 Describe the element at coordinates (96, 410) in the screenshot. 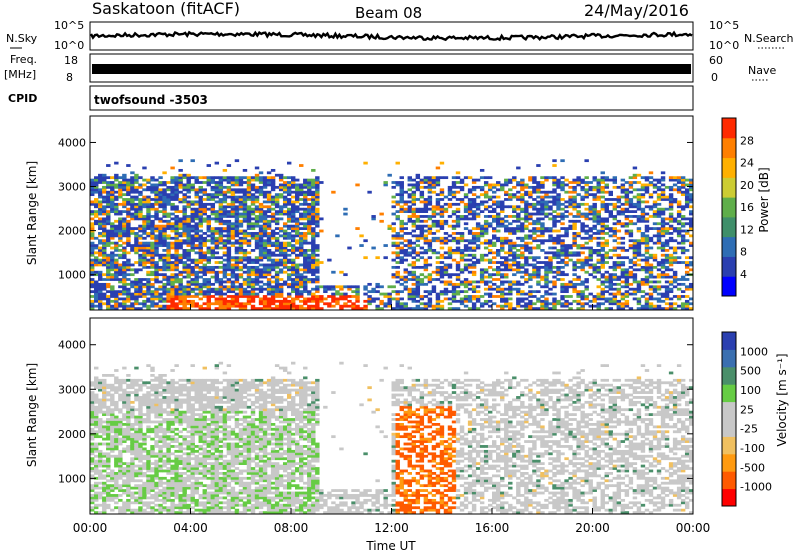

I see `velocity-cell` at that location.